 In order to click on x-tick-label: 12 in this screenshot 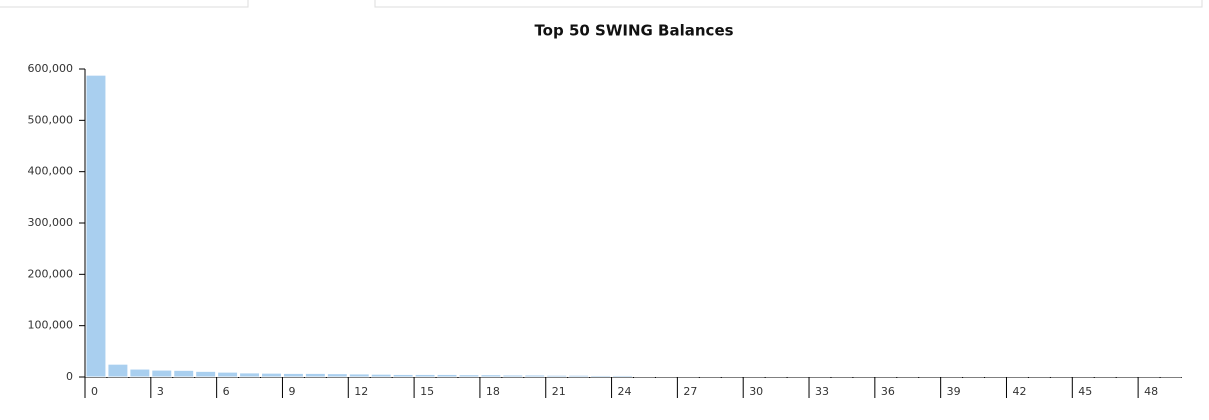, I will do `click(361, 391)`.